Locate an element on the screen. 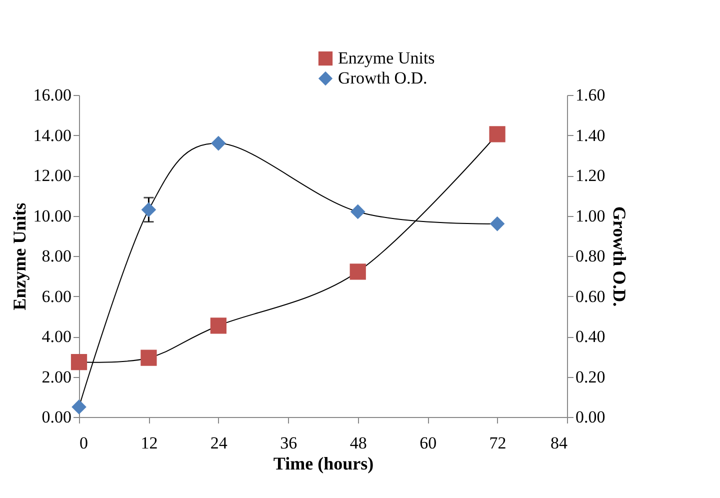  x-tick-label: 24 is located at coordinates (219, 443).